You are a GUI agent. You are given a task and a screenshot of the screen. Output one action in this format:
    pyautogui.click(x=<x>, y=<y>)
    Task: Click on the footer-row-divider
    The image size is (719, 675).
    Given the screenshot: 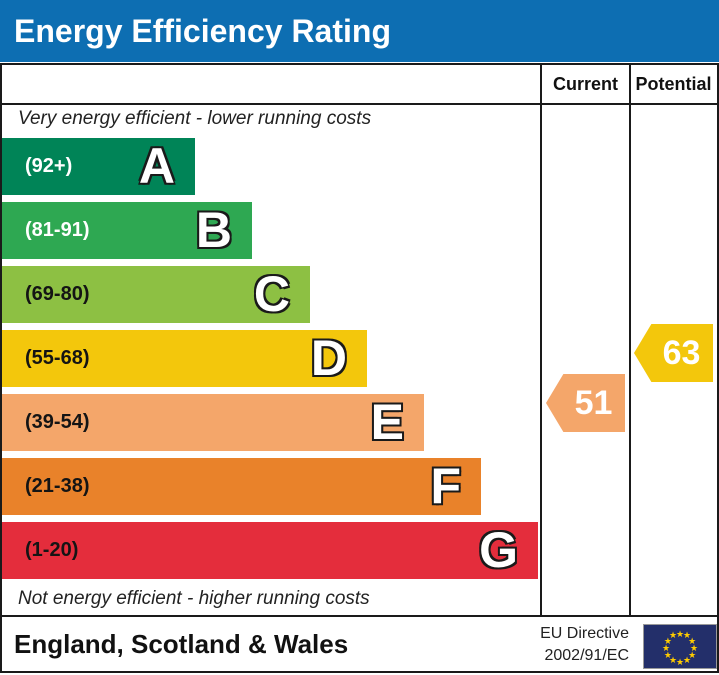 What is the action you would take?
    pyautogui.click(x=359, y=616)
    